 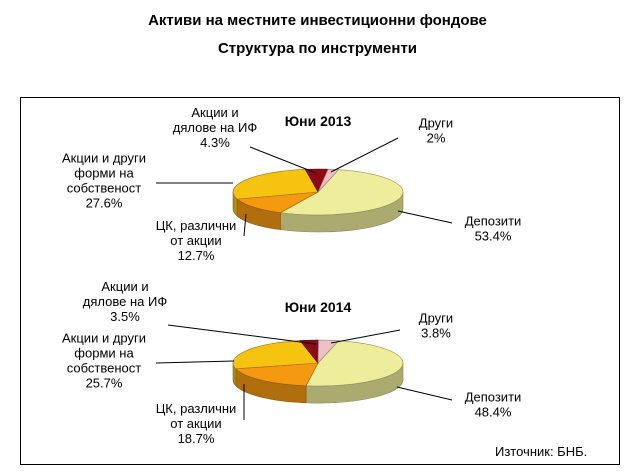 I want to click on slice-label-equity: Акции и други форми на собственост 25.7%, so click(x=104, y=361).